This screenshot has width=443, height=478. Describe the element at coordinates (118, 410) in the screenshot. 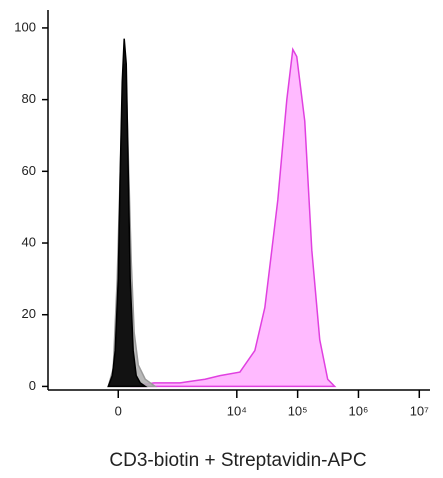

I see `x-tick-label: 0` at that location.